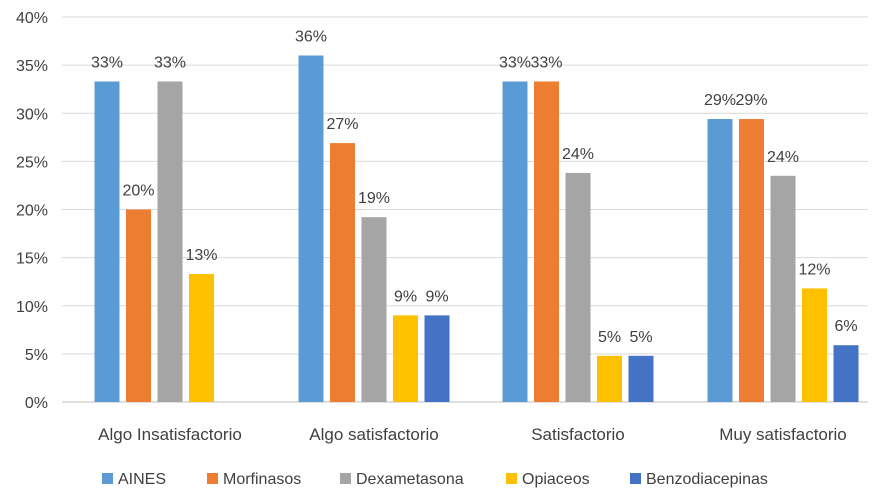 This screenshot has height=497, width=873. I want to click on y-axis-ticks: 0% 5% 10% 15% 20% 25% 30% 35% 40%, so click(32, 211).